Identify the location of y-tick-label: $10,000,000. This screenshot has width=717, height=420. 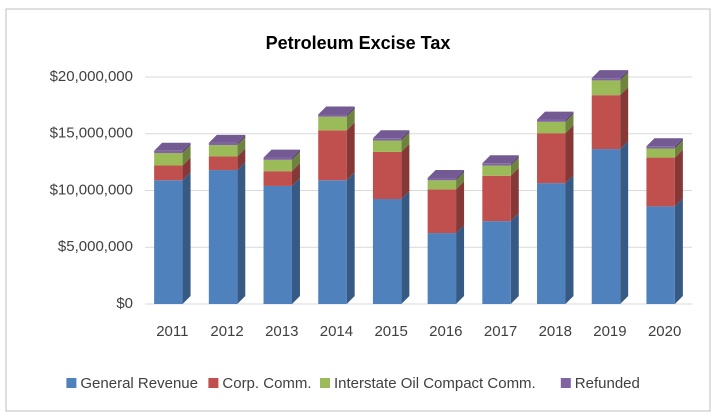
(91, 189).